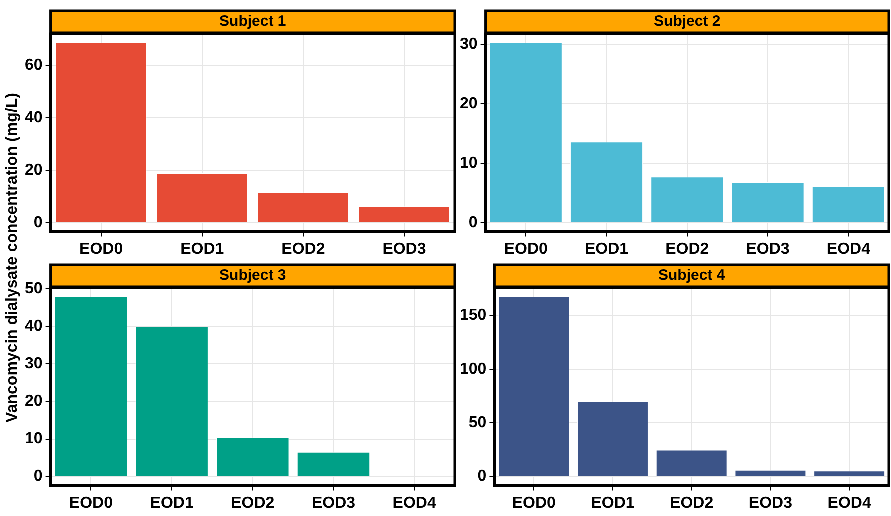  Describe the element at coordinates (253, 275) in the screenshot. I see `chart-title: Subject 3` at that location.